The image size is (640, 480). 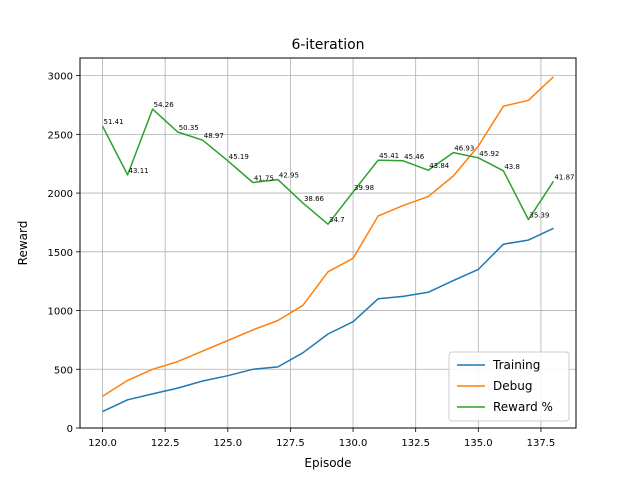 I want to click on y-tick-label: 1000, so click(x=60, y=312).